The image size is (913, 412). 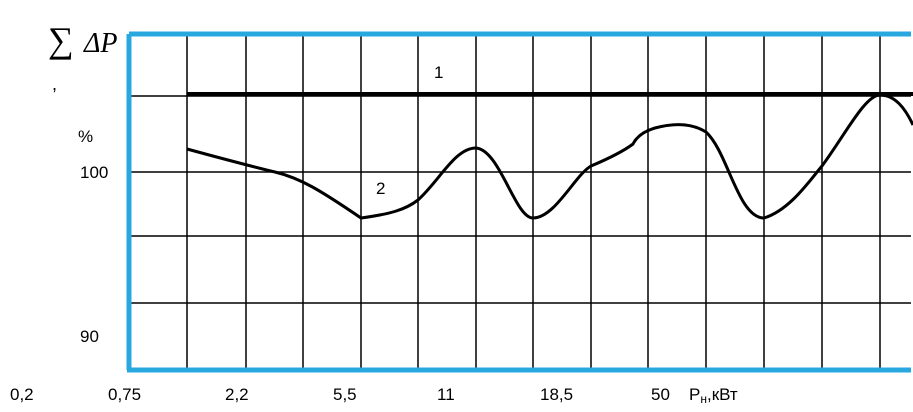 What do you see at coordinates (660, 394) in the screenshot?
I see `x-tick-label: 50` at bounding box center [660, 394].